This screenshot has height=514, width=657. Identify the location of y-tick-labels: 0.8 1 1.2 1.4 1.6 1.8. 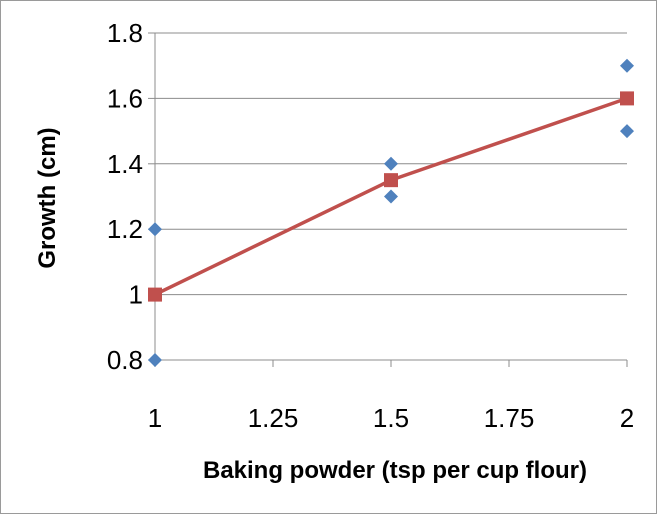
(125, 196).